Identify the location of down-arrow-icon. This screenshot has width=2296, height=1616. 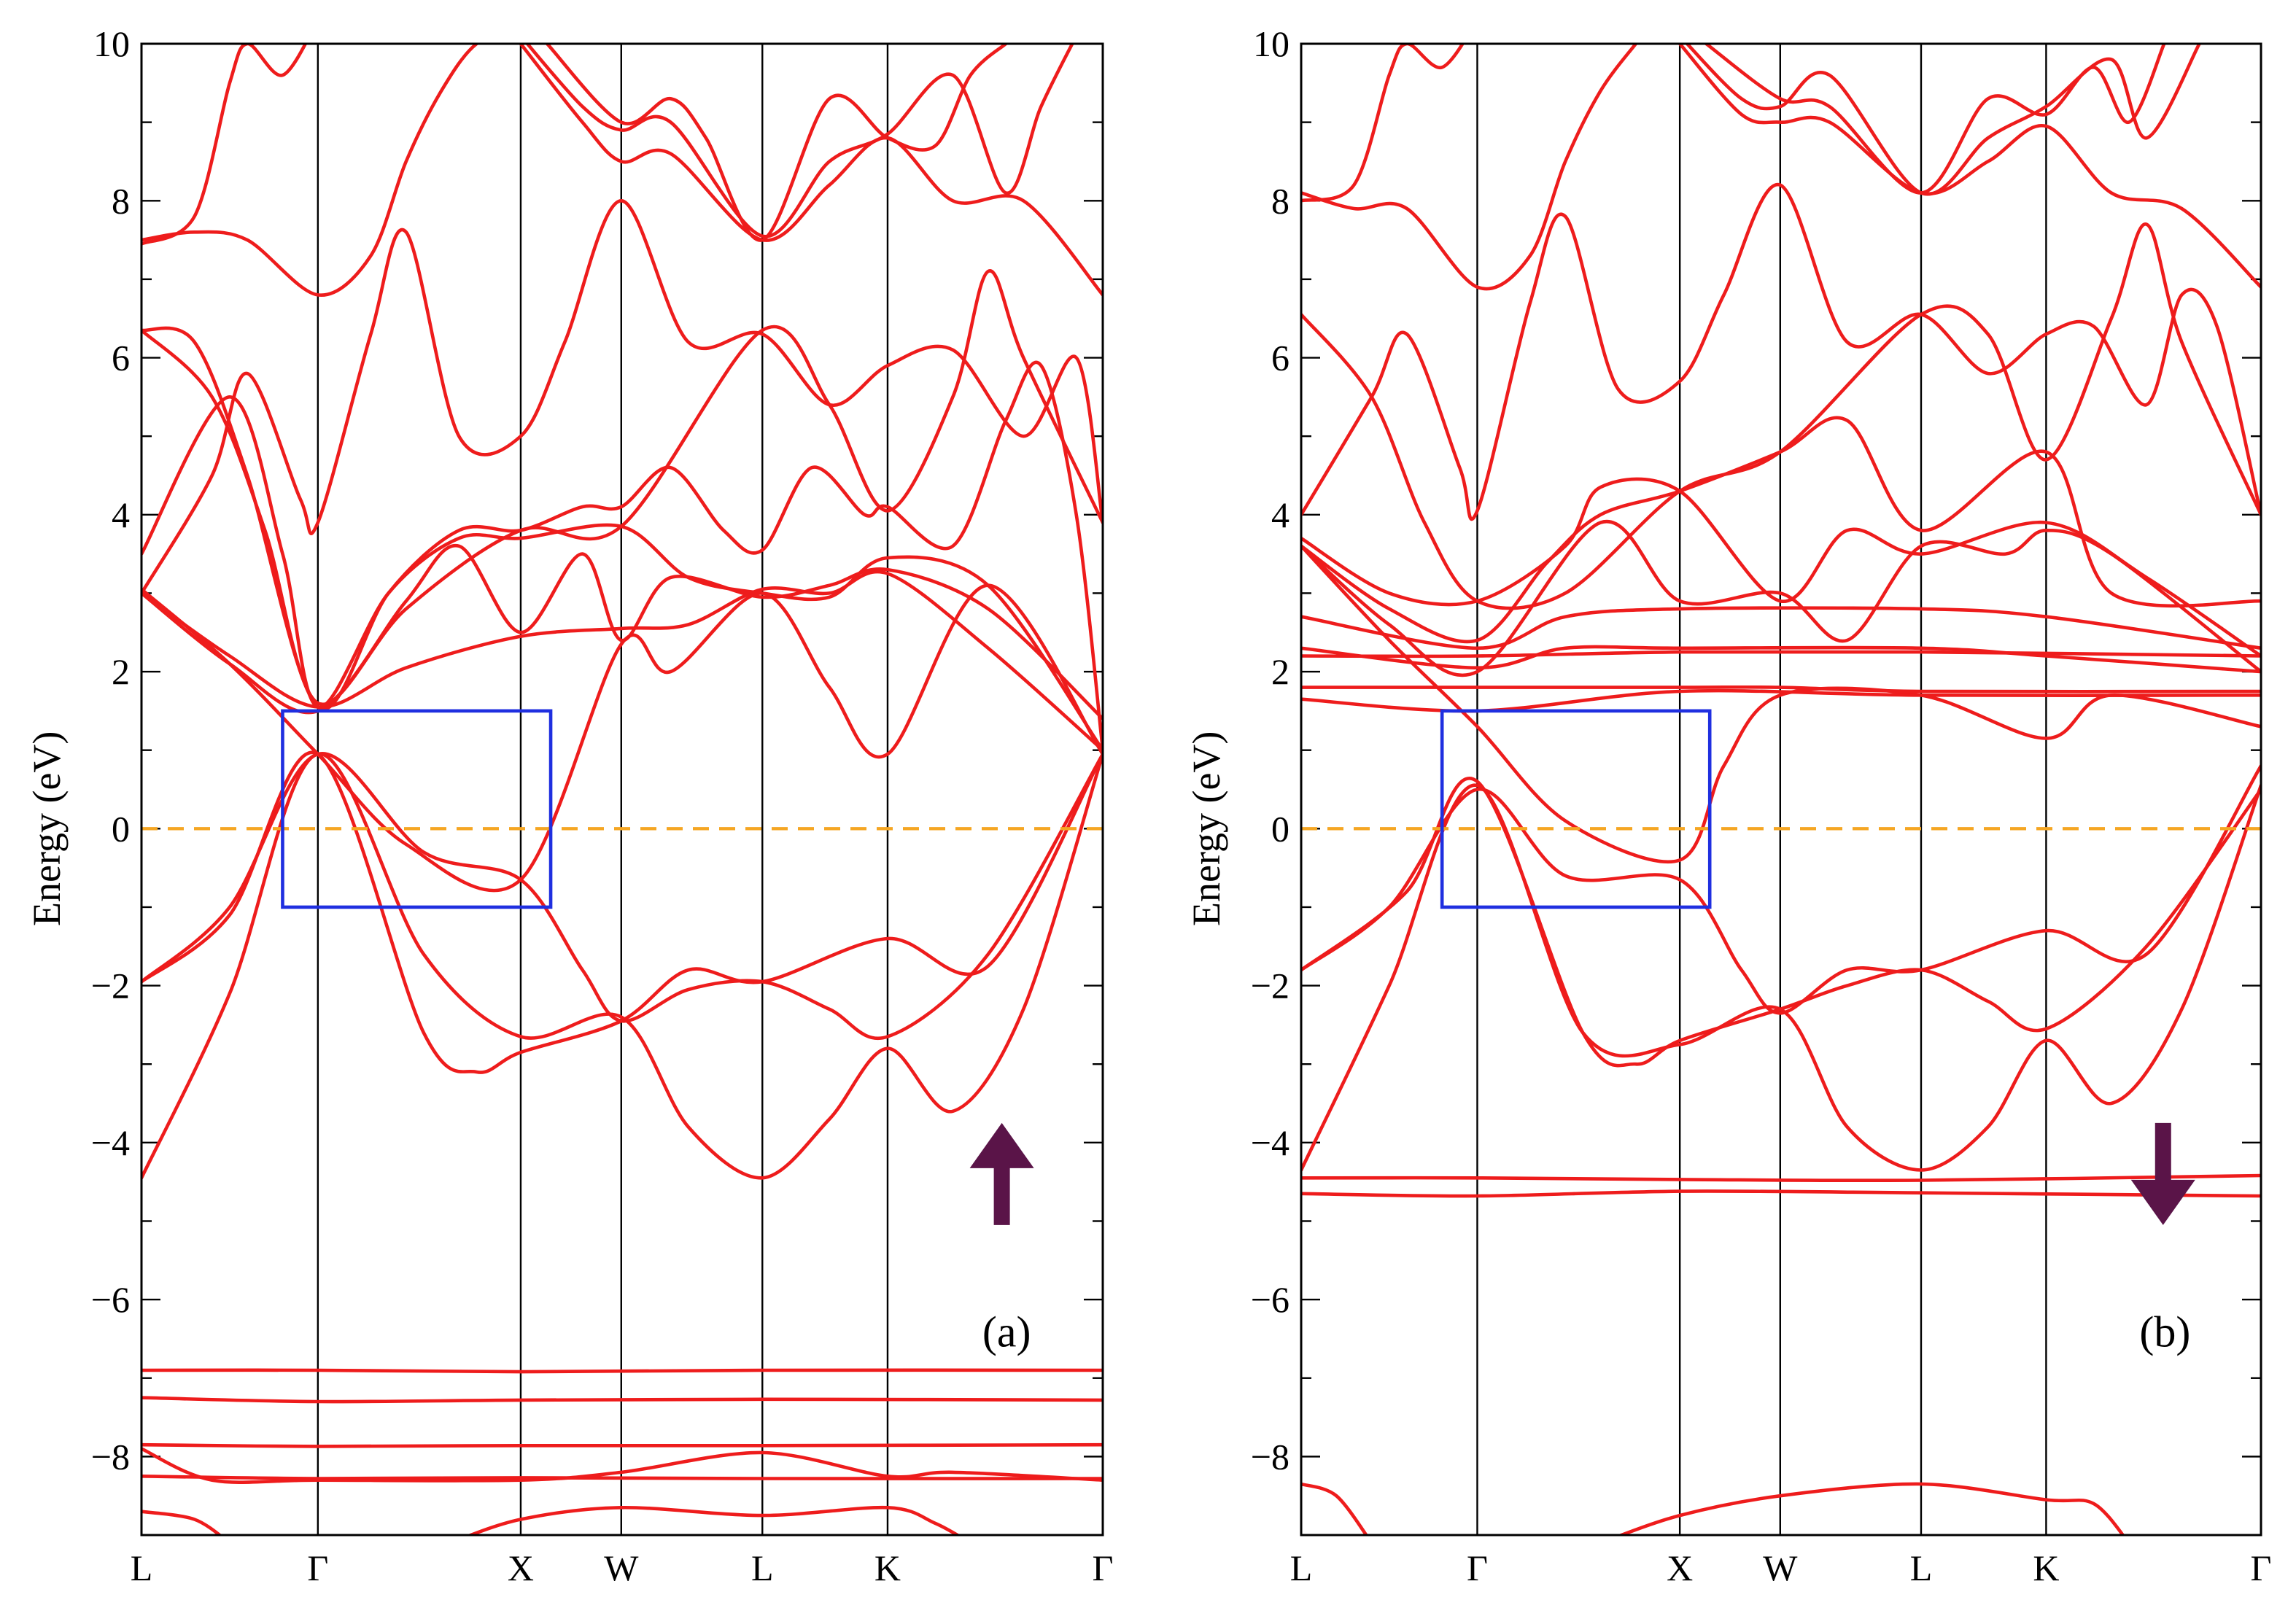
(2162, 1174).